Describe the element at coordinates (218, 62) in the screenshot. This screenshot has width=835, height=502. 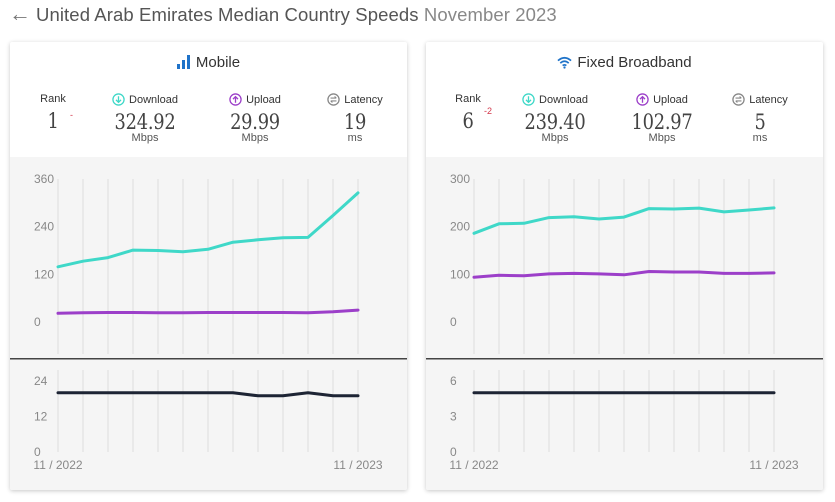
I see `mobile-title-text: Mobile` at that location.